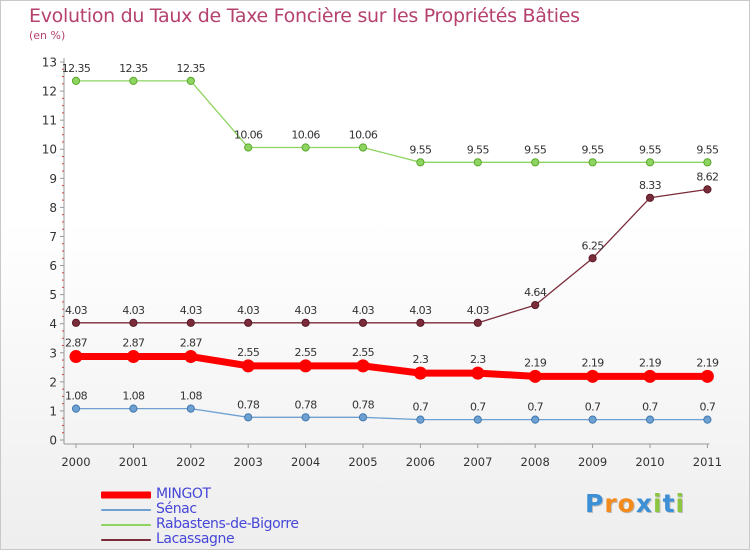 The height and width of the screenshot is (550, 750). Describe the element at coordinates (593, 245) in the screenshot. I see `data-label: 6.25` at that location.